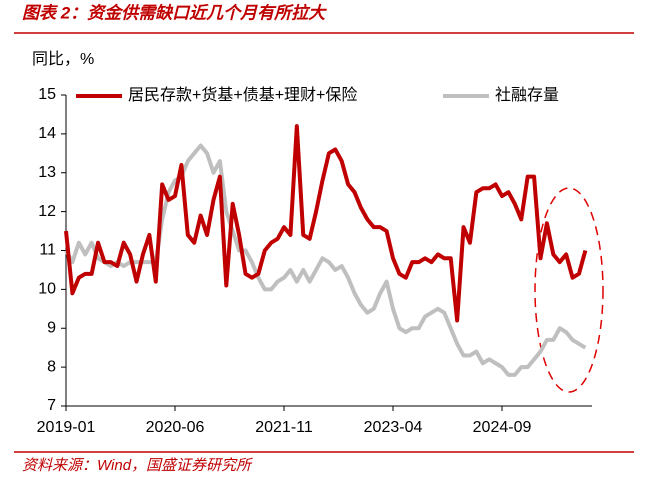 The image size is (648, 483). What do you see at coordinates (47, 211) in the screenshot?
I see `y-tick-label: 12` at bounding box center [47, 211].